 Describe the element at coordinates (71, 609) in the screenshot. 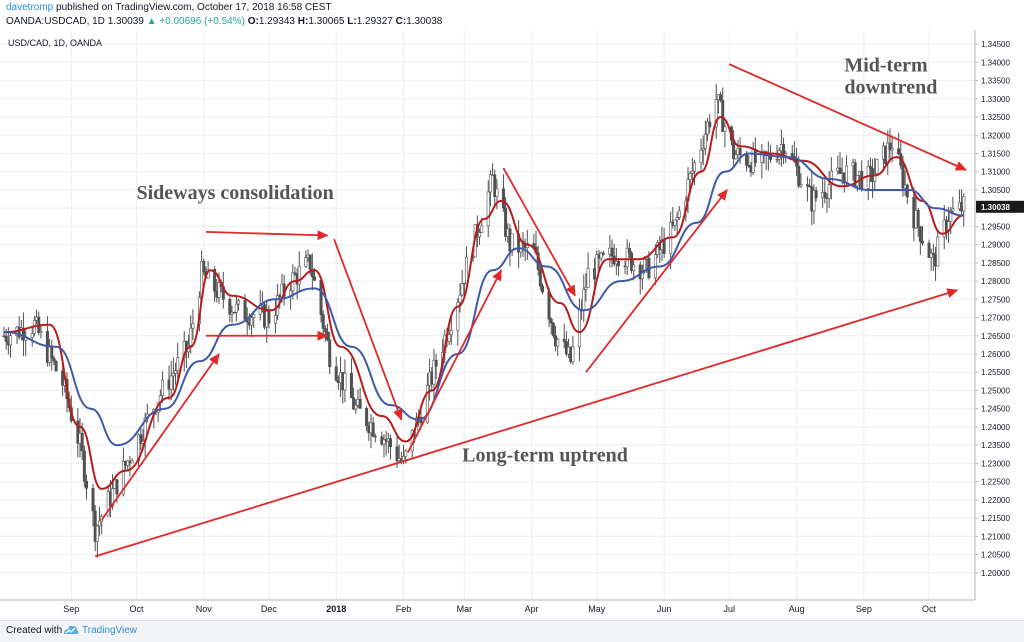

I see `x-tick-label: Sep` at that location.